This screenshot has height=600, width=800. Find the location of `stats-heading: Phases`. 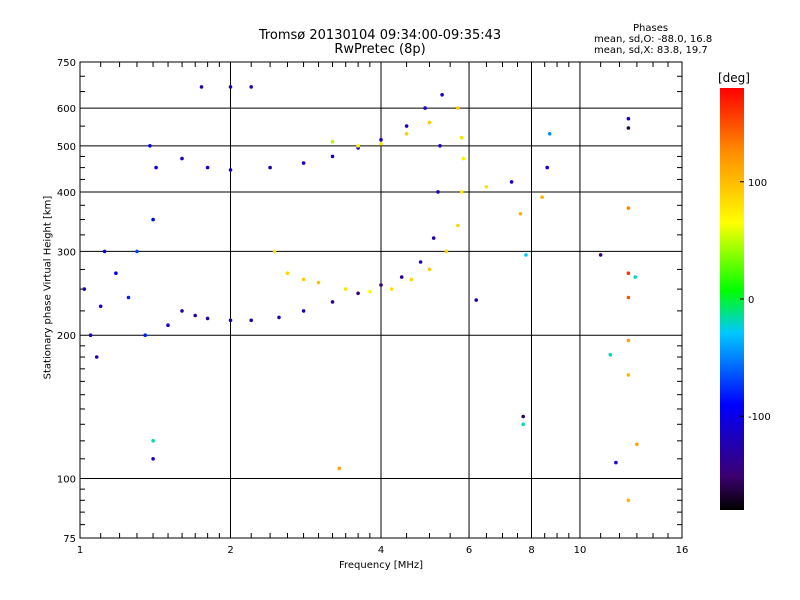

stats-heading: Phases is located at coordinates (651, 28).